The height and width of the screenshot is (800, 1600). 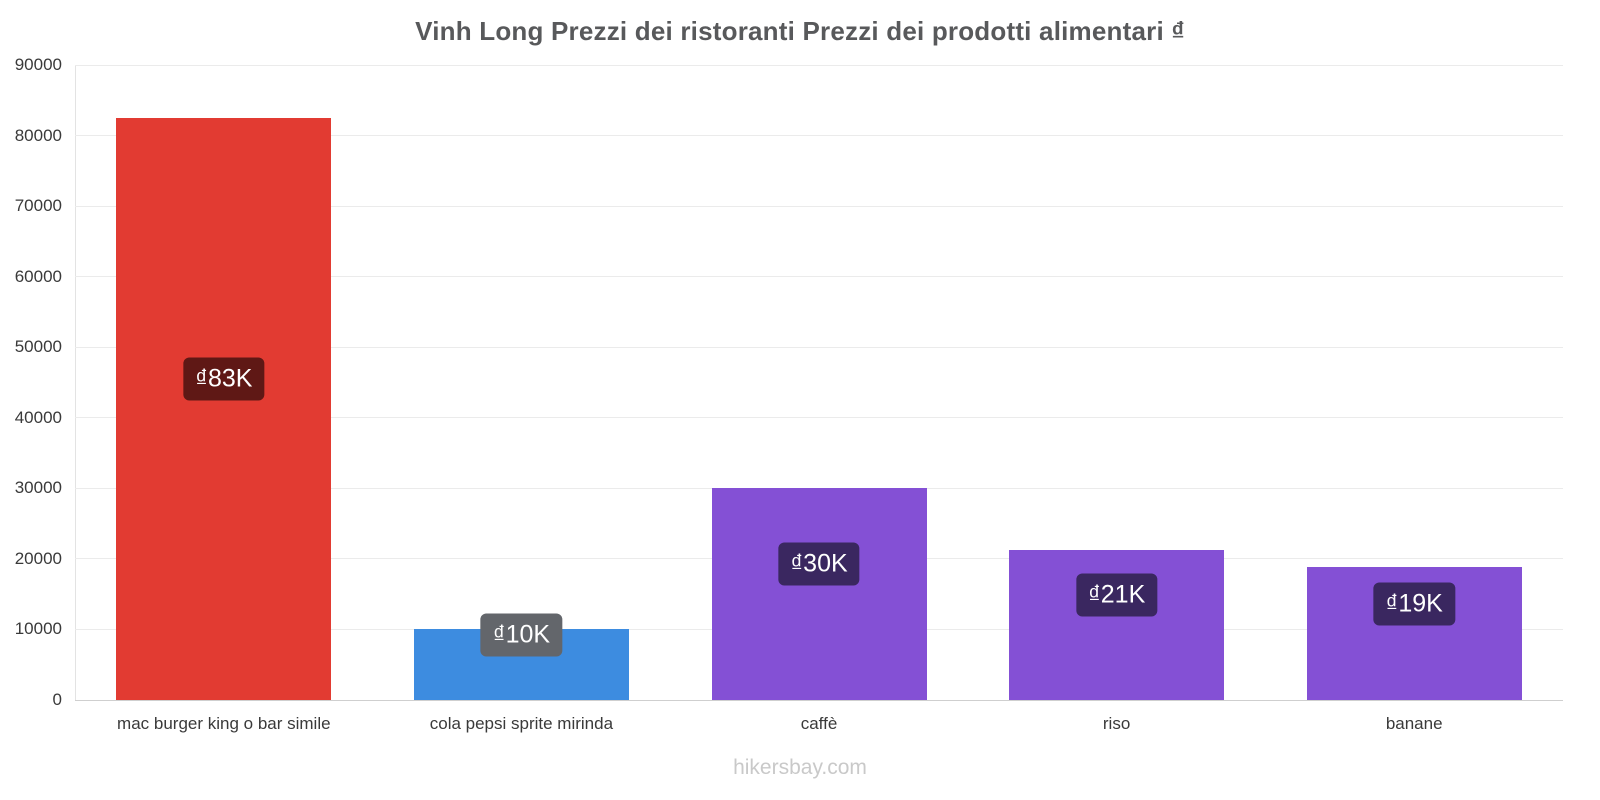 I want to click on x-category-label: banane, so click(x=1414, y=723).